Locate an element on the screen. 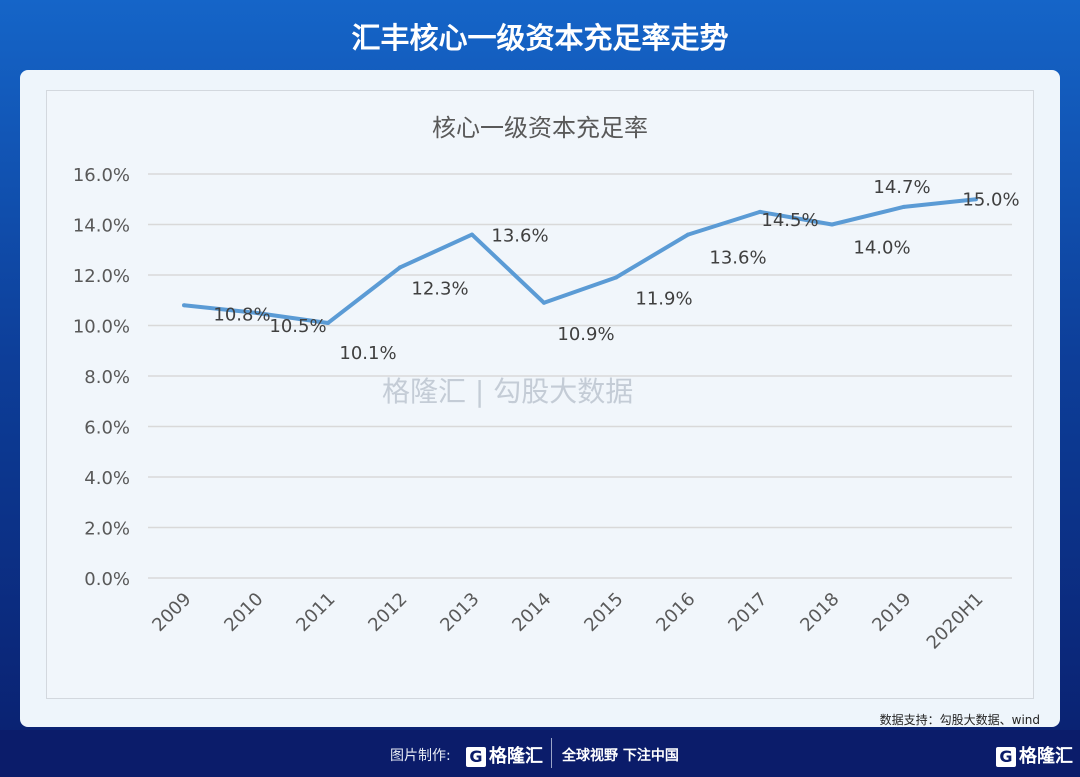 The width and height of the screenshot is (1080, 777). data-label: 14.7% is located at coordinates (901, 187).